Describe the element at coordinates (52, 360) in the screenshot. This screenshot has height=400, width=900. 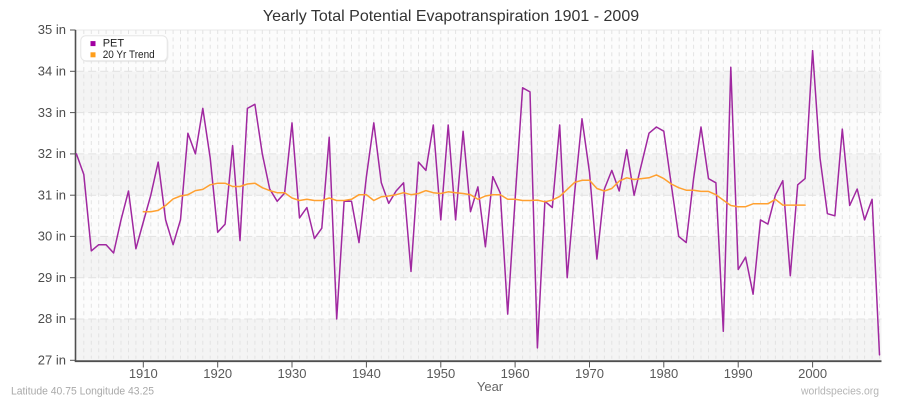
I see `svg-text: 27 in` at that location.